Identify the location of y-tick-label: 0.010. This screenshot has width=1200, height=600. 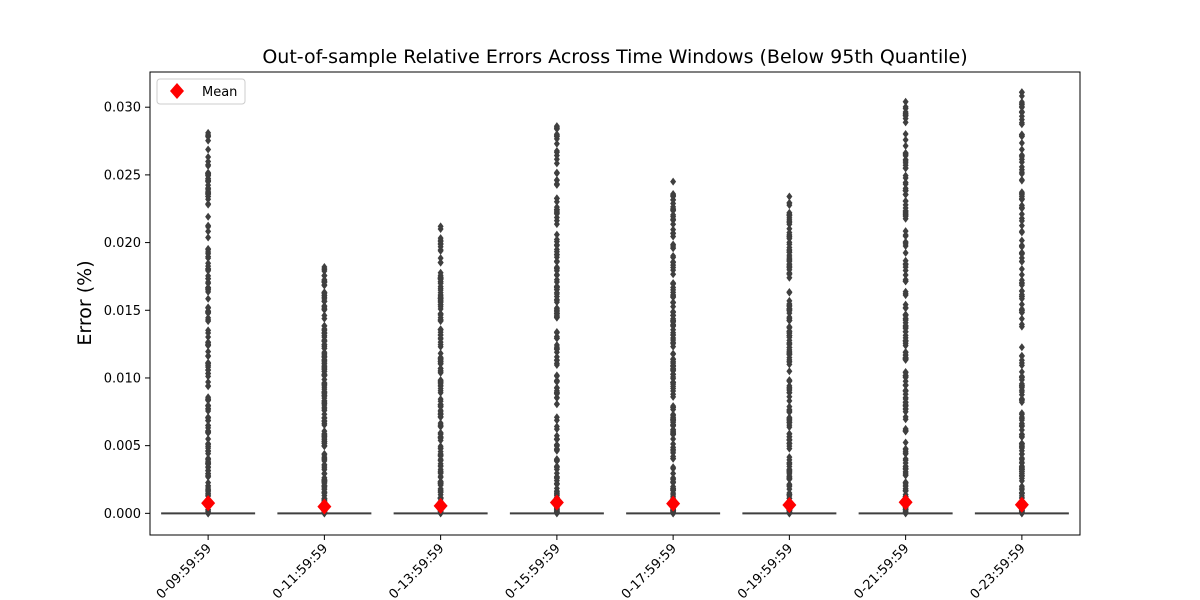
(122, 378).